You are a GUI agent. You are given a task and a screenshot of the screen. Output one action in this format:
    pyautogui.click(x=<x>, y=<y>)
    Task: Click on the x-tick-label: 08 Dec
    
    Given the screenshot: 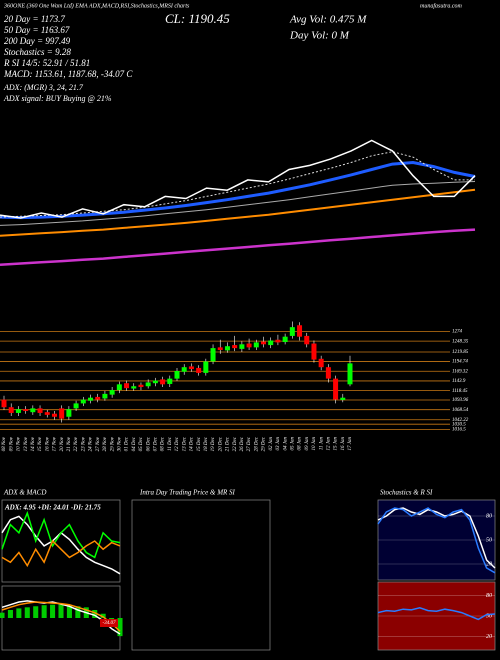 What is the action you would take?
    pyautogui.click(x=163, y=443)
    